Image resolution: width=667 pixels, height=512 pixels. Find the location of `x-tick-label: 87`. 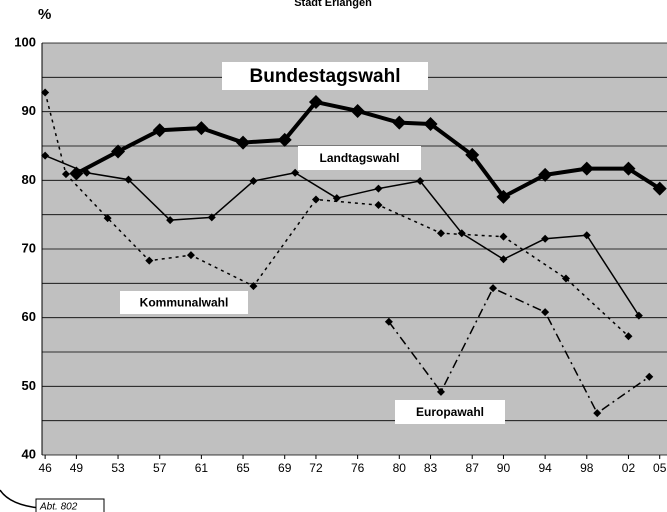

x-tick-label: 87 is located at coordinates (473, 468).